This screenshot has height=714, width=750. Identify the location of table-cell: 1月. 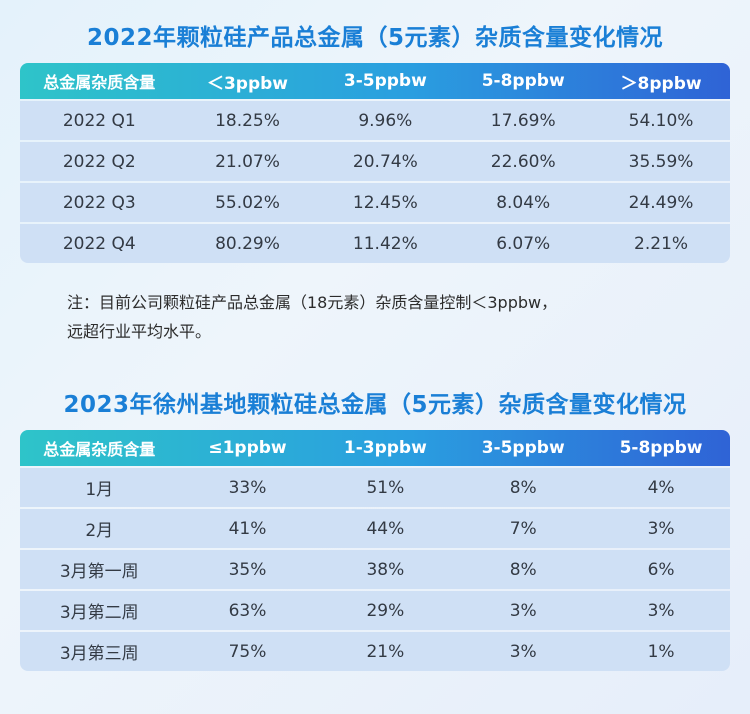
(99, 490).